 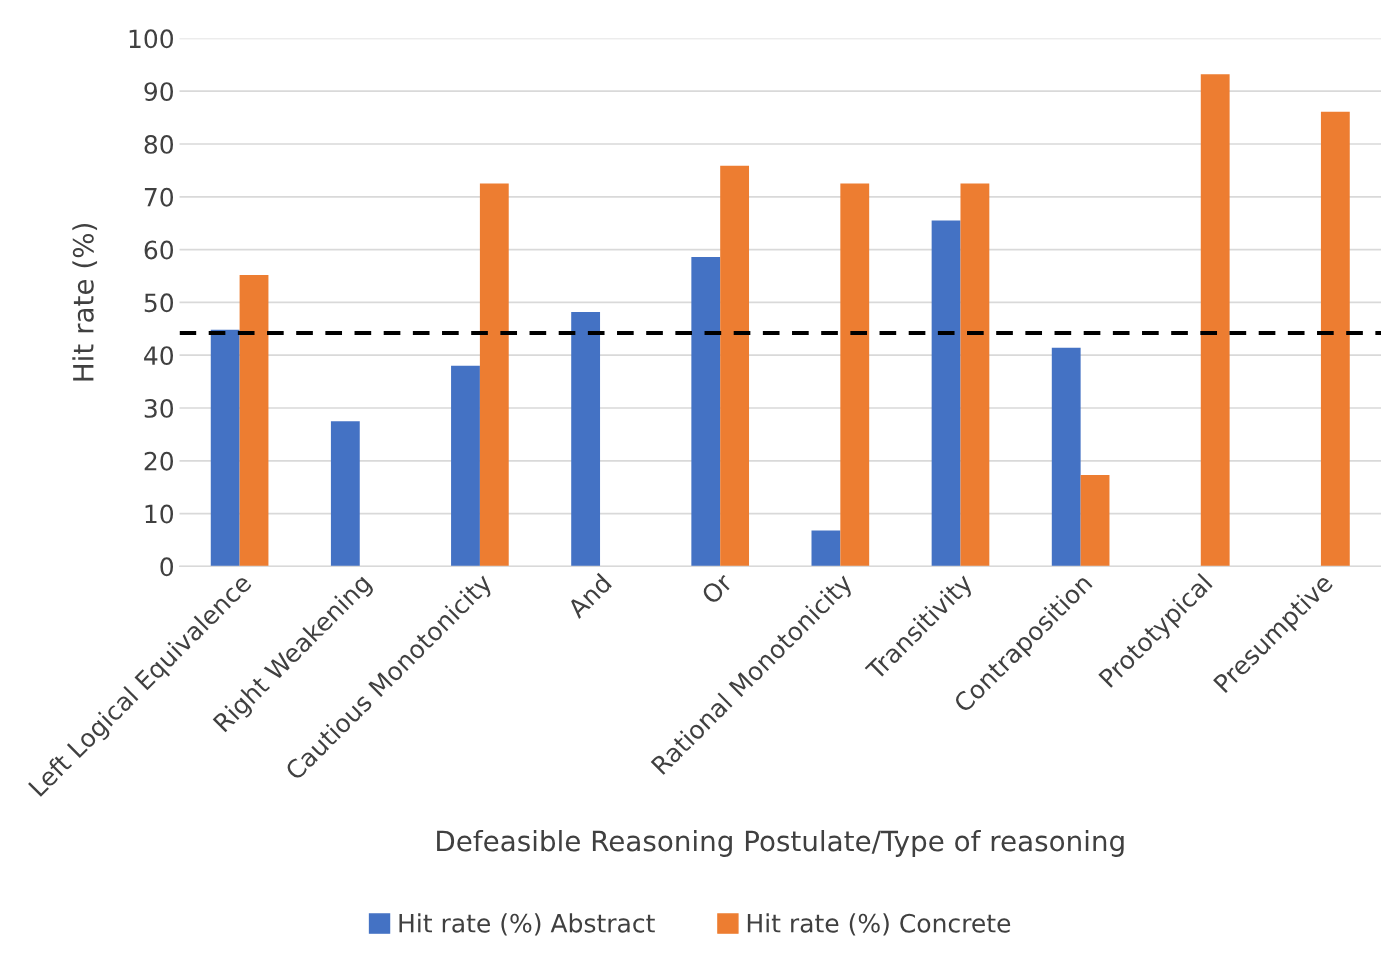 I want to click on legend-label: Hit rate (%) Abstract, so click(x=527, y=924).